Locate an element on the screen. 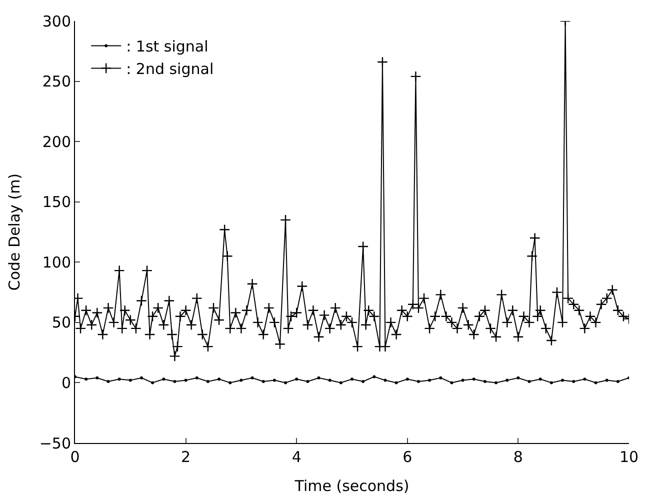  x-tick-label: 10 is located at coordinates (629, 457).